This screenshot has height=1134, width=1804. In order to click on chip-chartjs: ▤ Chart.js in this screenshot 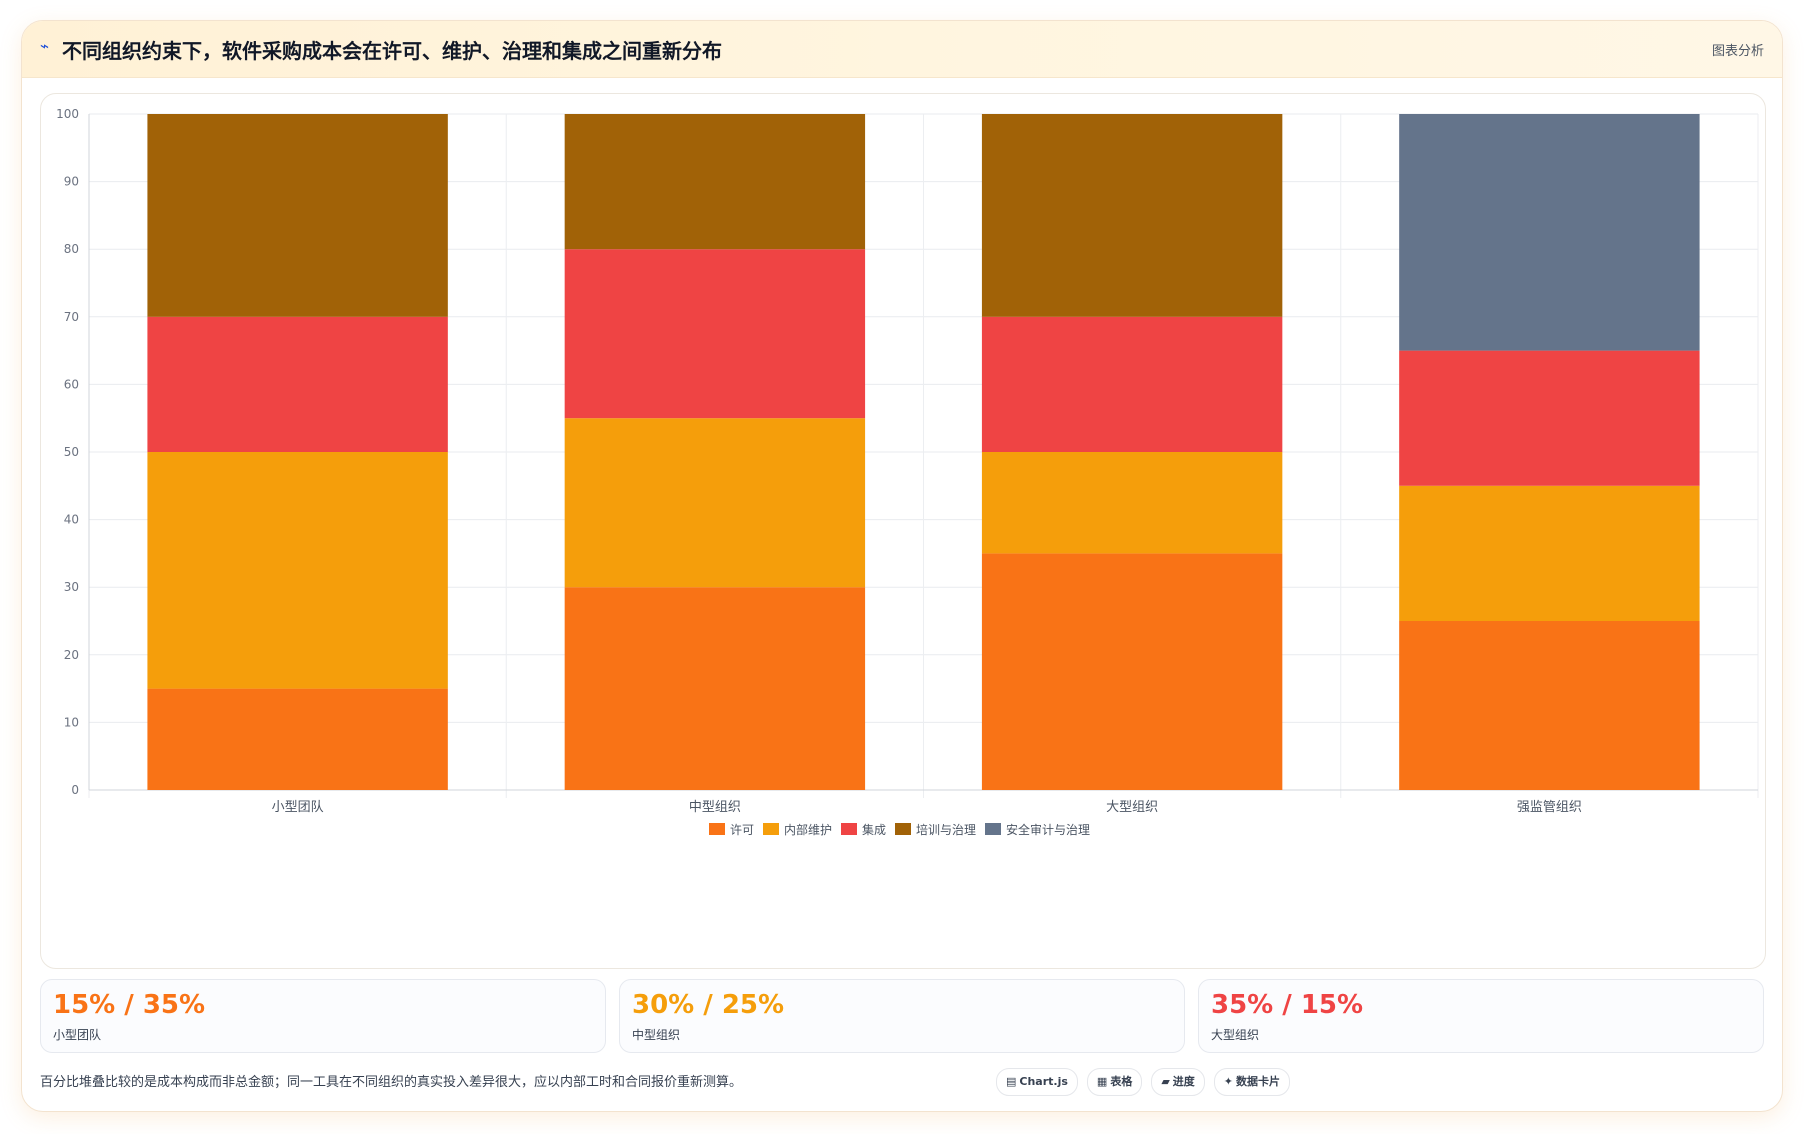, I will do `click(1037, 1082)`.